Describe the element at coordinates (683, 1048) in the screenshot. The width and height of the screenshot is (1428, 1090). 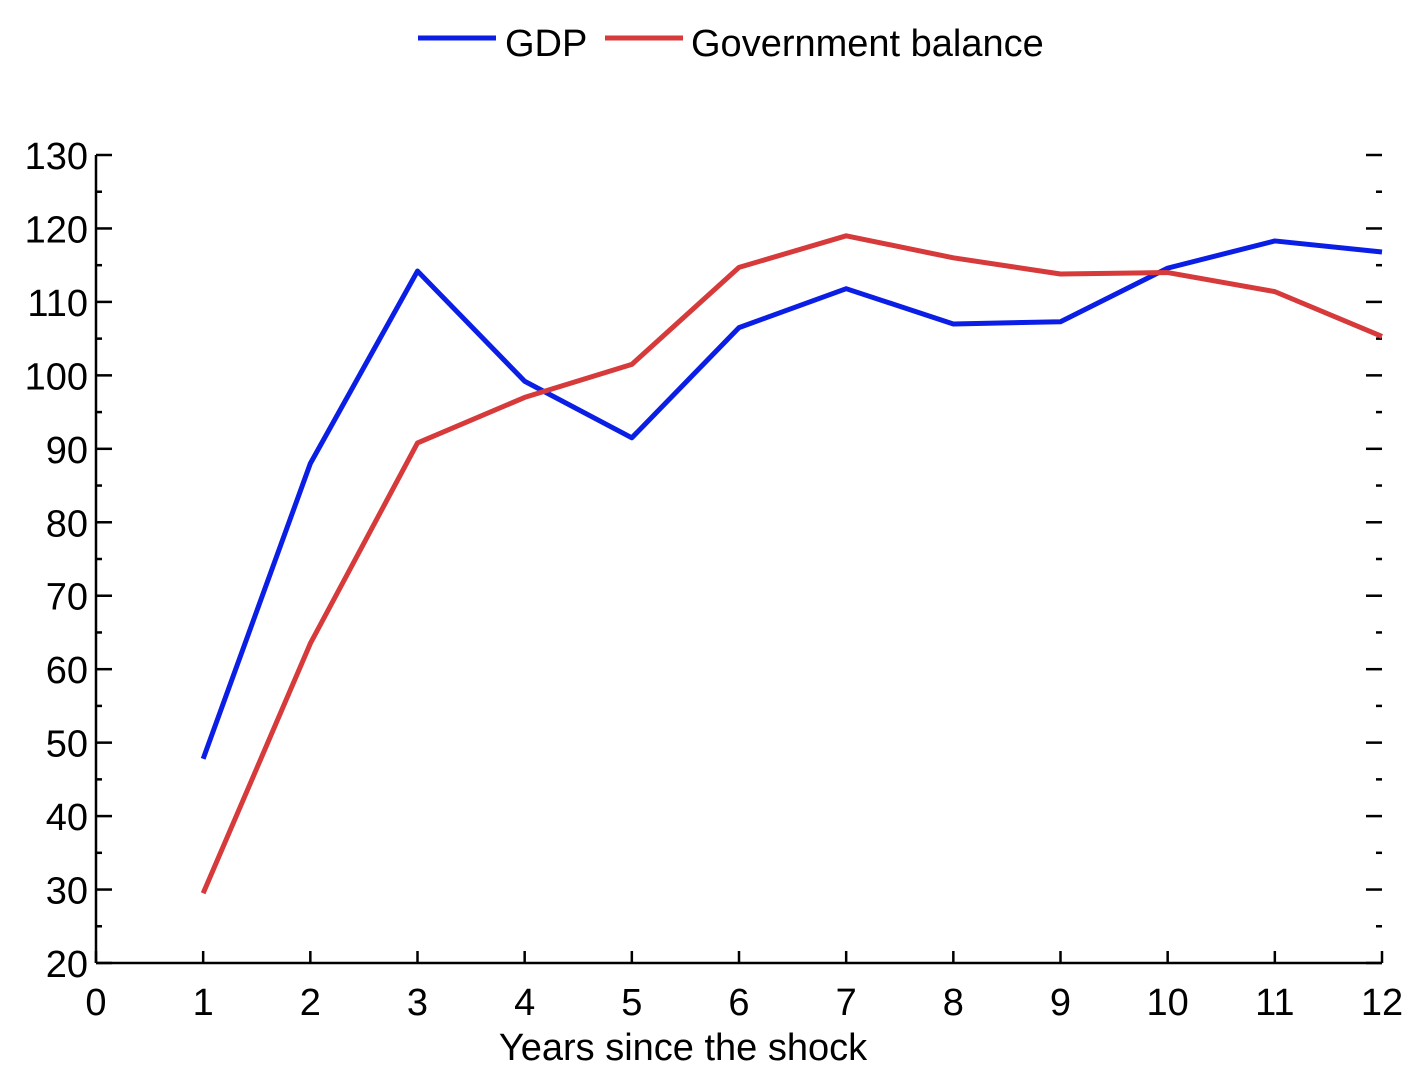
I see `x-axis-title: Years since the shock` at that location.